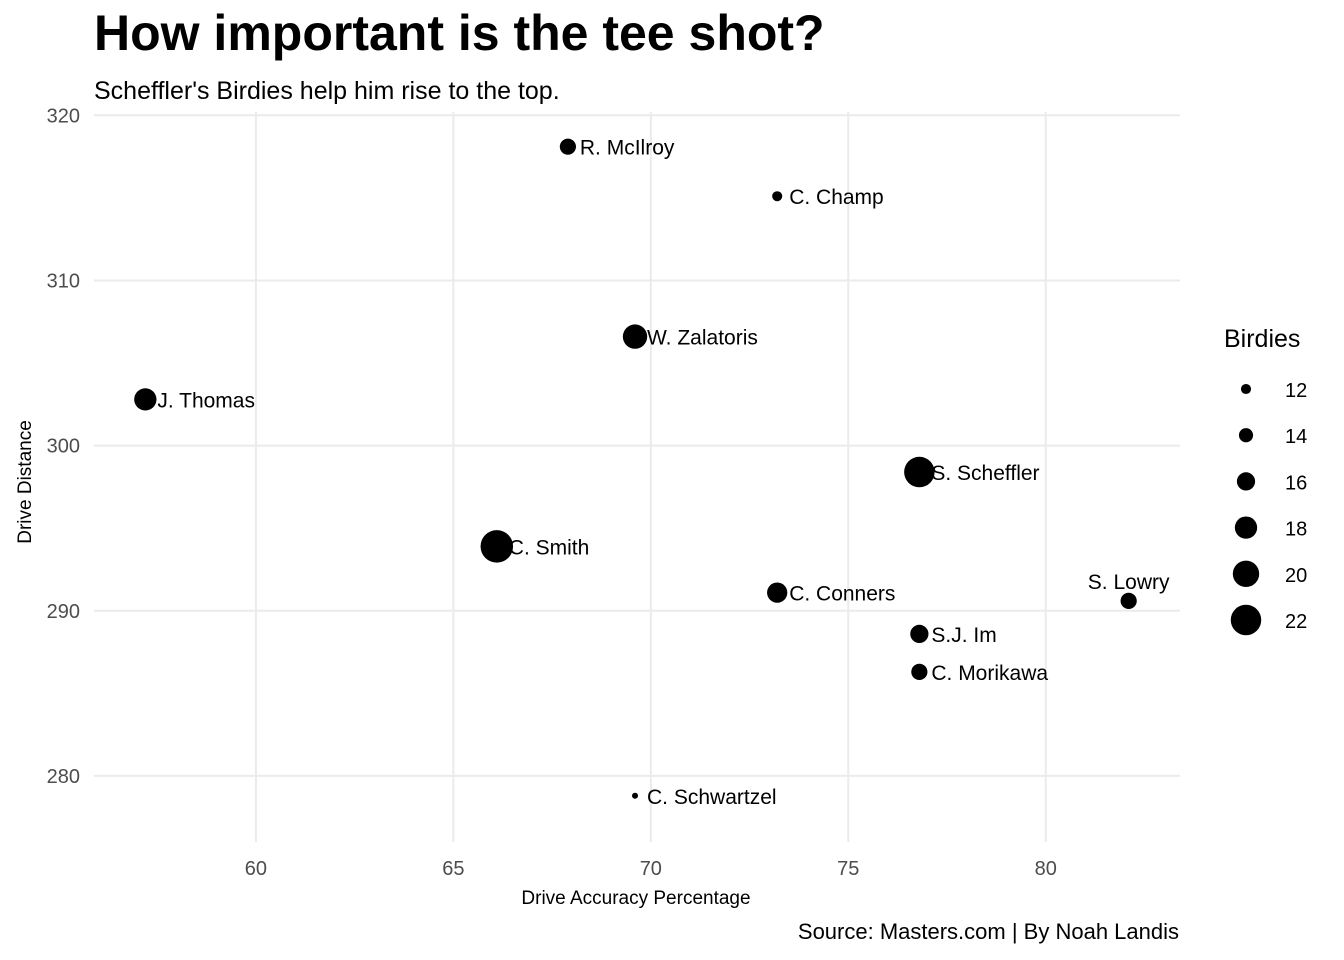 This screenshot has height=960, width=1344. I want to click on legend-label: 18, so click(1296, 530).